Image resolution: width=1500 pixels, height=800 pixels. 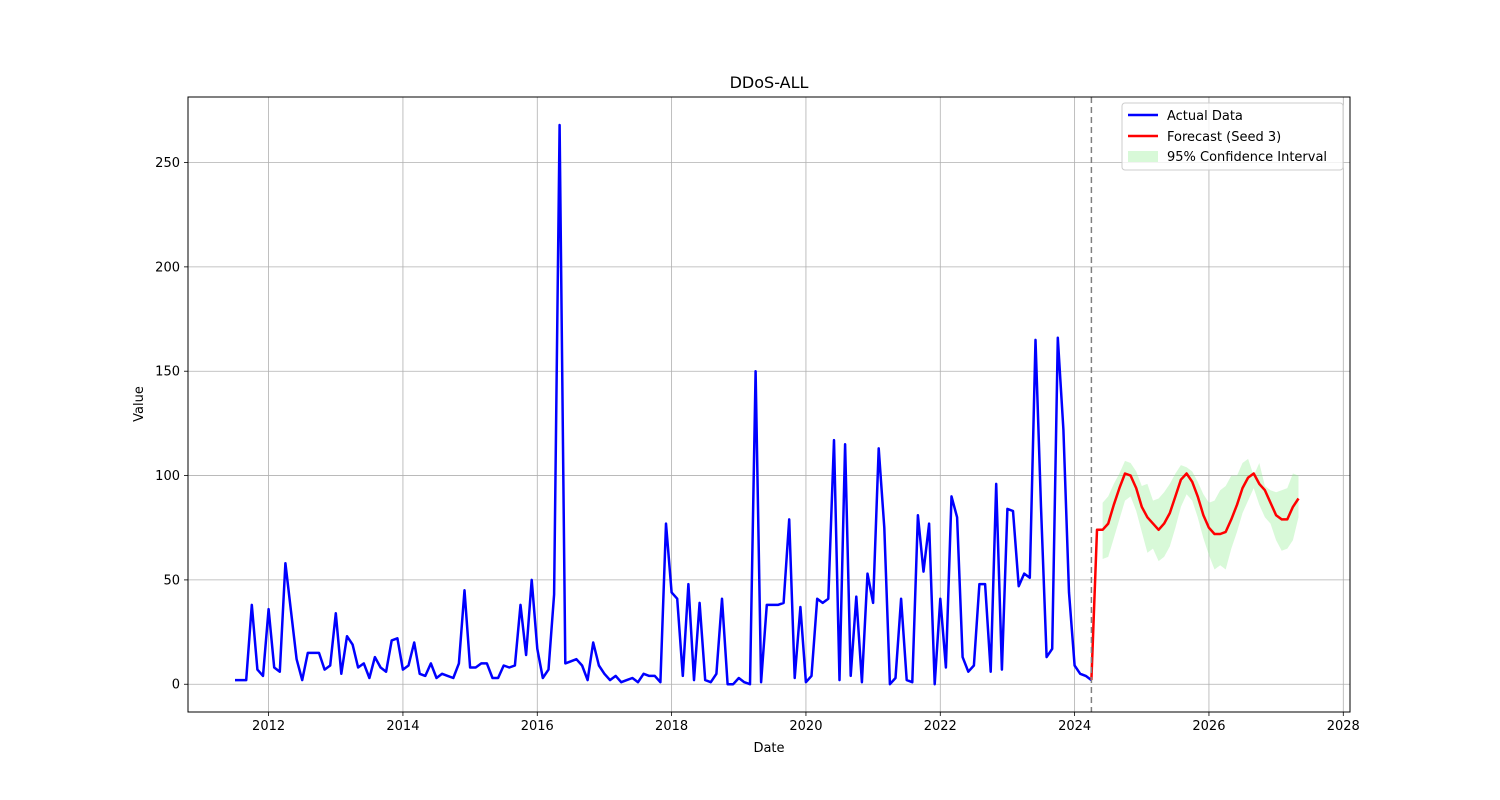 What do you see at coordinates (402, 726) in the screenshot?
I see `x-tick-label: 2014` at bounding box center [402, 726].